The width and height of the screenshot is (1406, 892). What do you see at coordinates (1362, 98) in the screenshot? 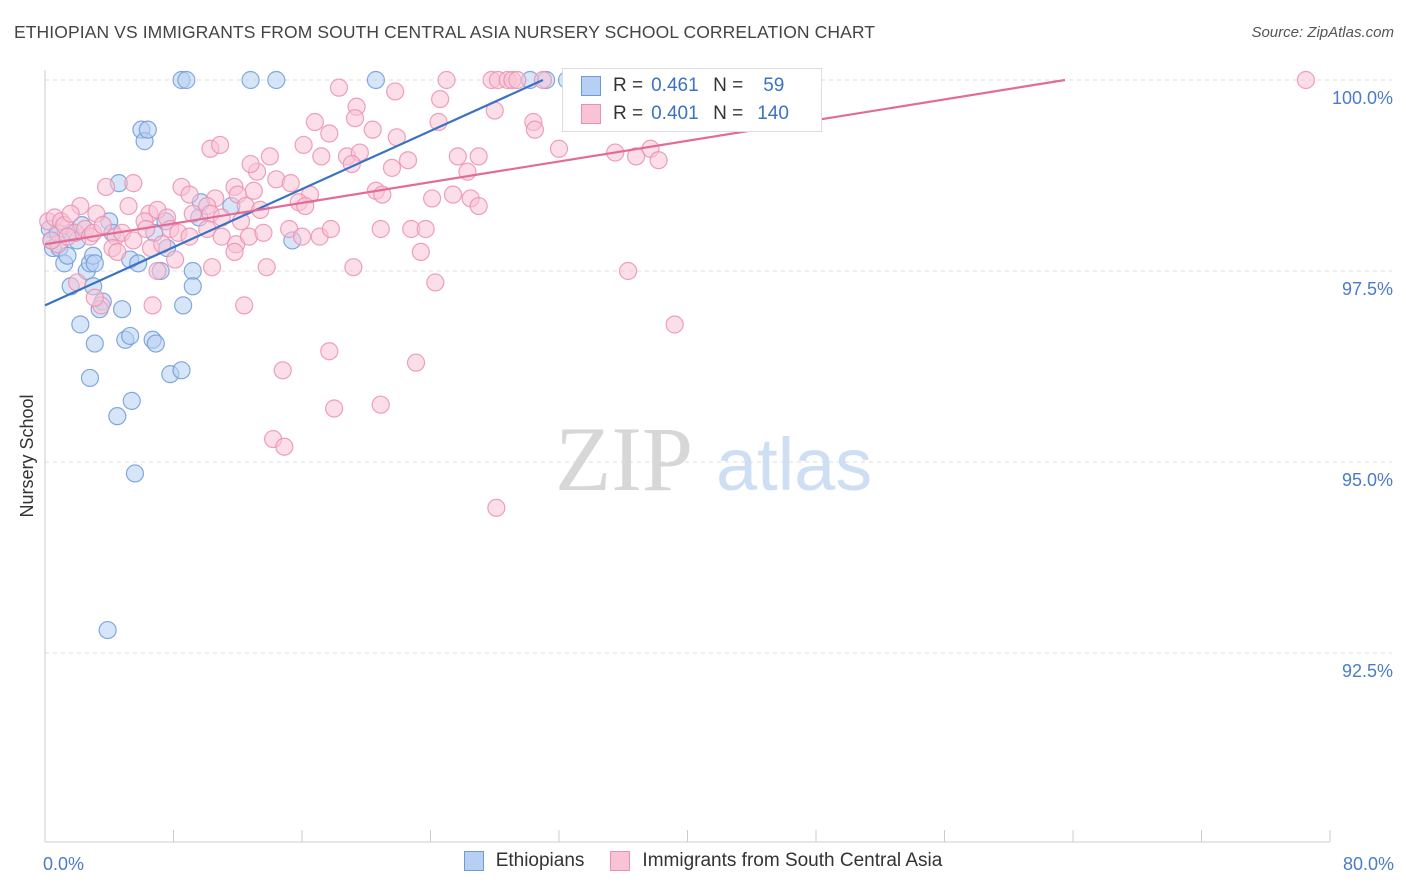
I see `y-tick-label: 100.0%` at bounding box center [1362, 98].